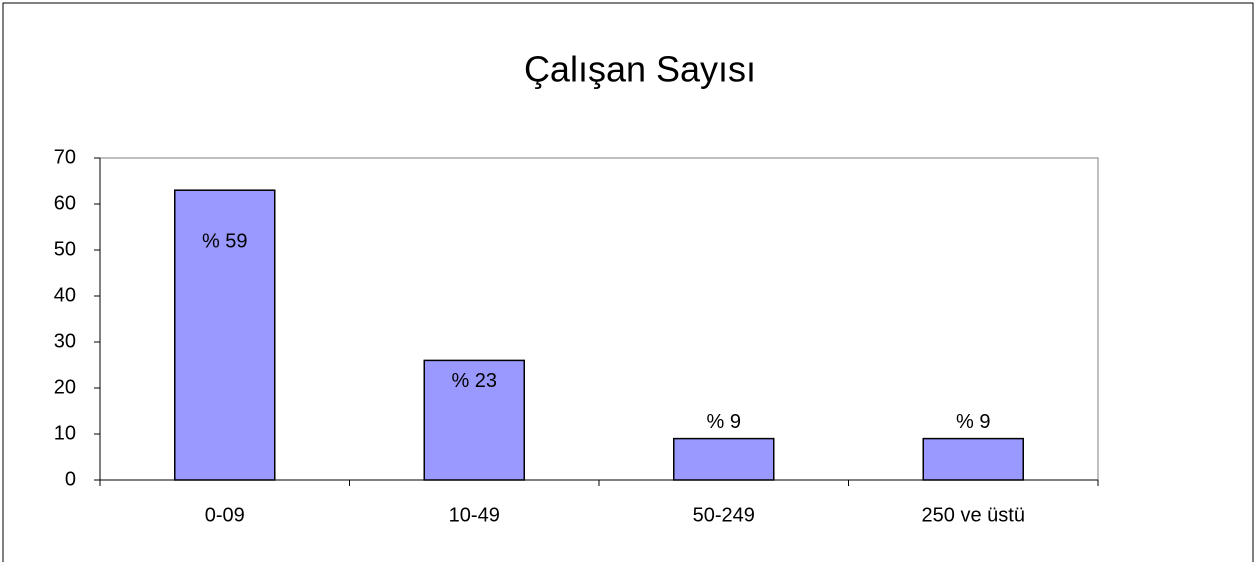  What do you see at coordinates (225, 242) in the screenshot?
I see `bar-annotation: % 59` at bounding box center [225, 242].